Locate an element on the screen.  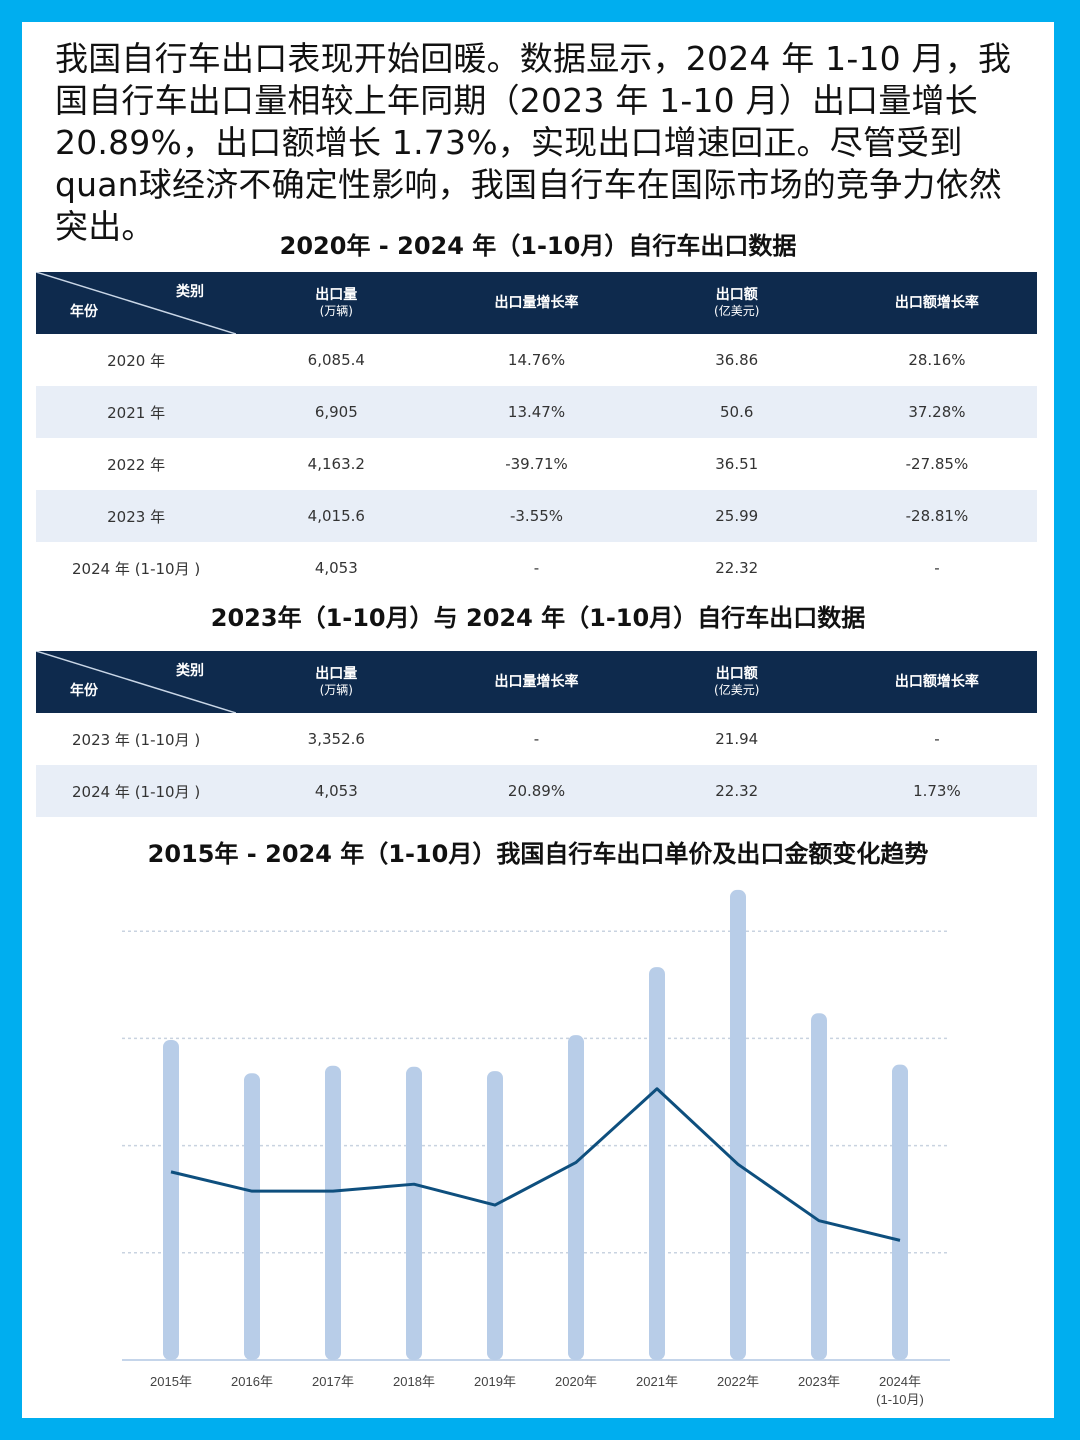
value-cell: 4,015.6 is located at coordinates (336, 516).